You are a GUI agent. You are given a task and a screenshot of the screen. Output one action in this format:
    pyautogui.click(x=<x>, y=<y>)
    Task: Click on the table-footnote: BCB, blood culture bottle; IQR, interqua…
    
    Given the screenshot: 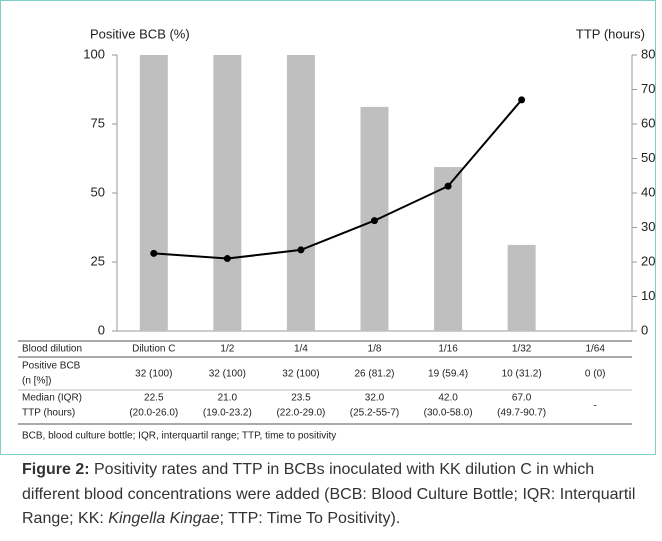 What is the action you would take?
    pyautogui.click(x=179, y=436)
    